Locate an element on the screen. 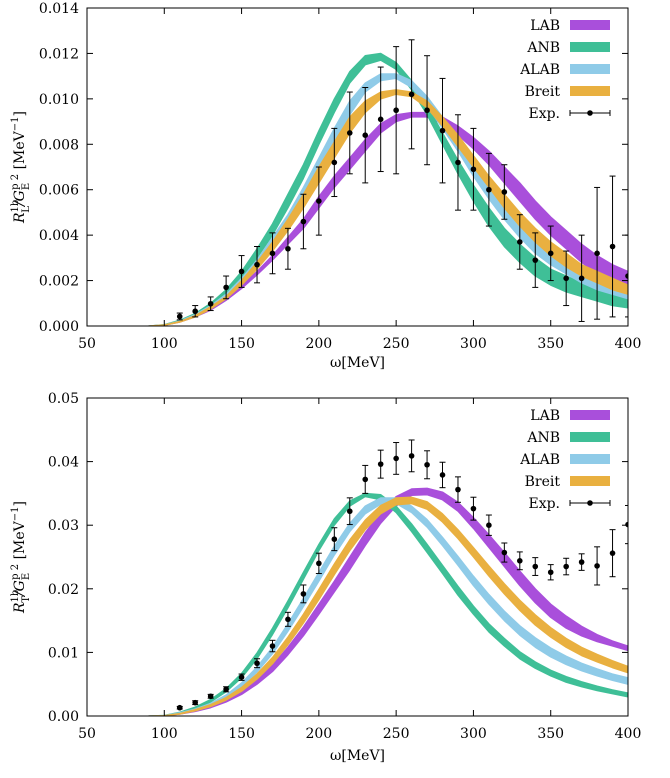 The width and height of the screenshot is (670, 778). y-tick-label: 0.002 is located at coordinates (59, 282).